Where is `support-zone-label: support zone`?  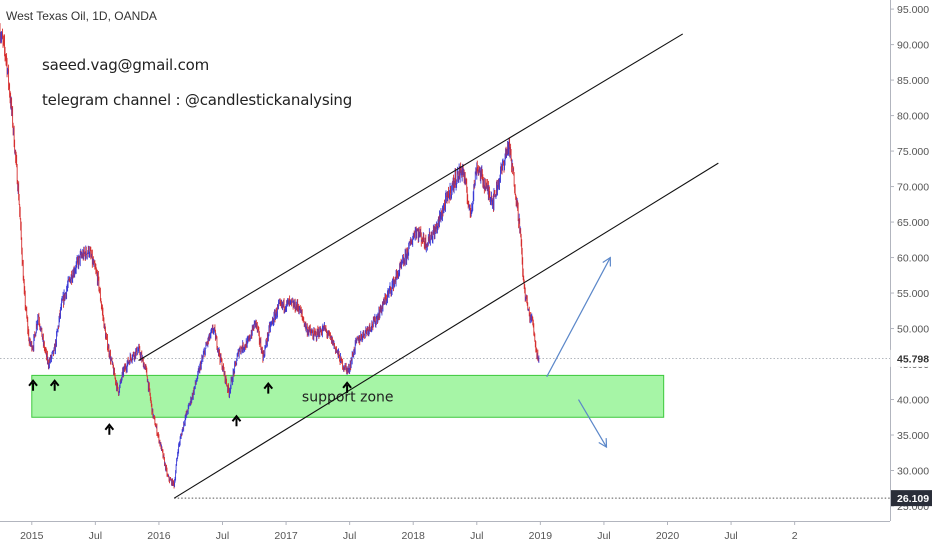 support-zone-label: support zone is located at coordinates (348, 397).